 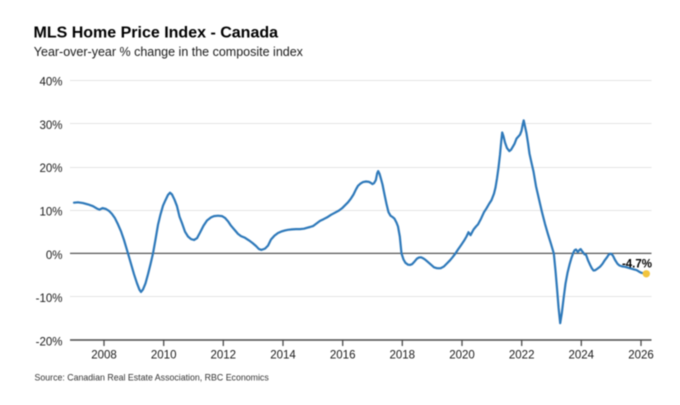 What do you see at coordinates (224, 355) in the screenshot?
I see `svg-text: 2012` at bounding box center [224, 355].